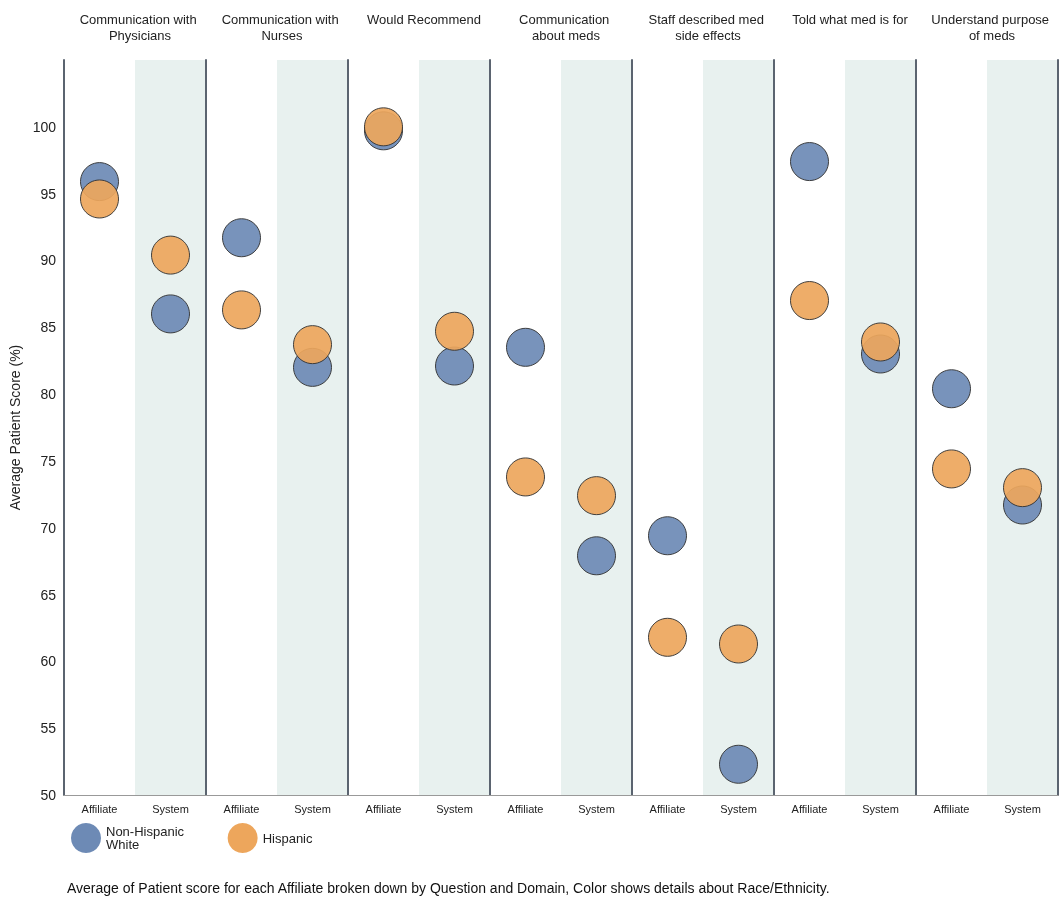  Describe the element at coordinates (708, 27) in the screenshot. I see `chart-title: Staff described med side effects` at that location.